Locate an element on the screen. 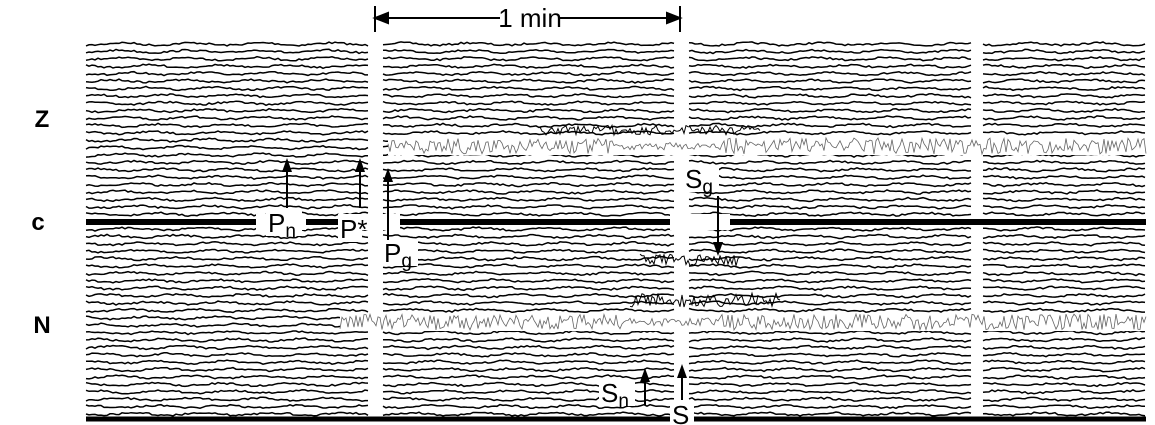 The height and width of the screenshot is (425, 1155). band is located at coordinates (767, 146).